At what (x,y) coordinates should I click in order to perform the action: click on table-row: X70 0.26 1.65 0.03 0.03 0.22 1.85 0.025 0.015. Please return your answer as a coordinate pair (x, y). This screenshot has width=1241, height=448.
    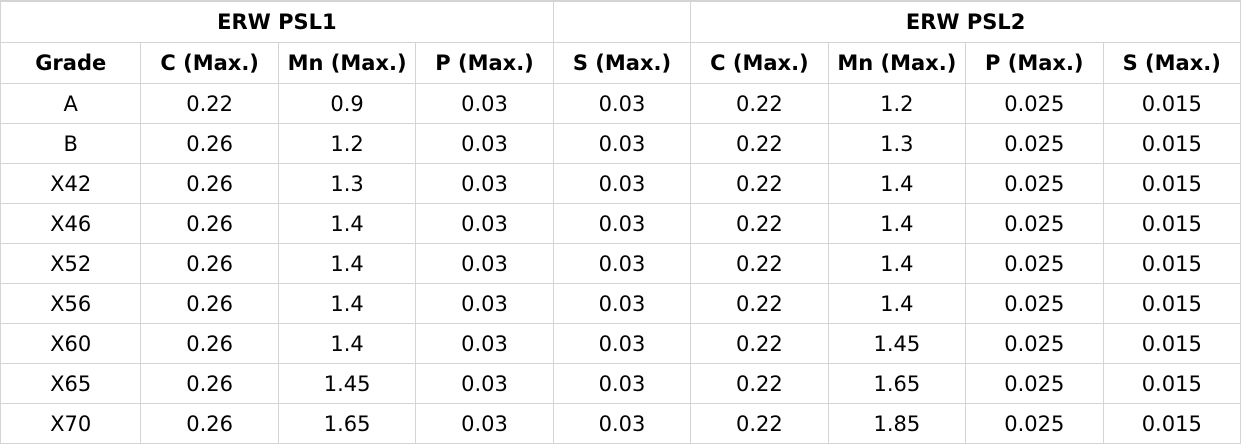
    Looking at the image, I should click on (620, 423).